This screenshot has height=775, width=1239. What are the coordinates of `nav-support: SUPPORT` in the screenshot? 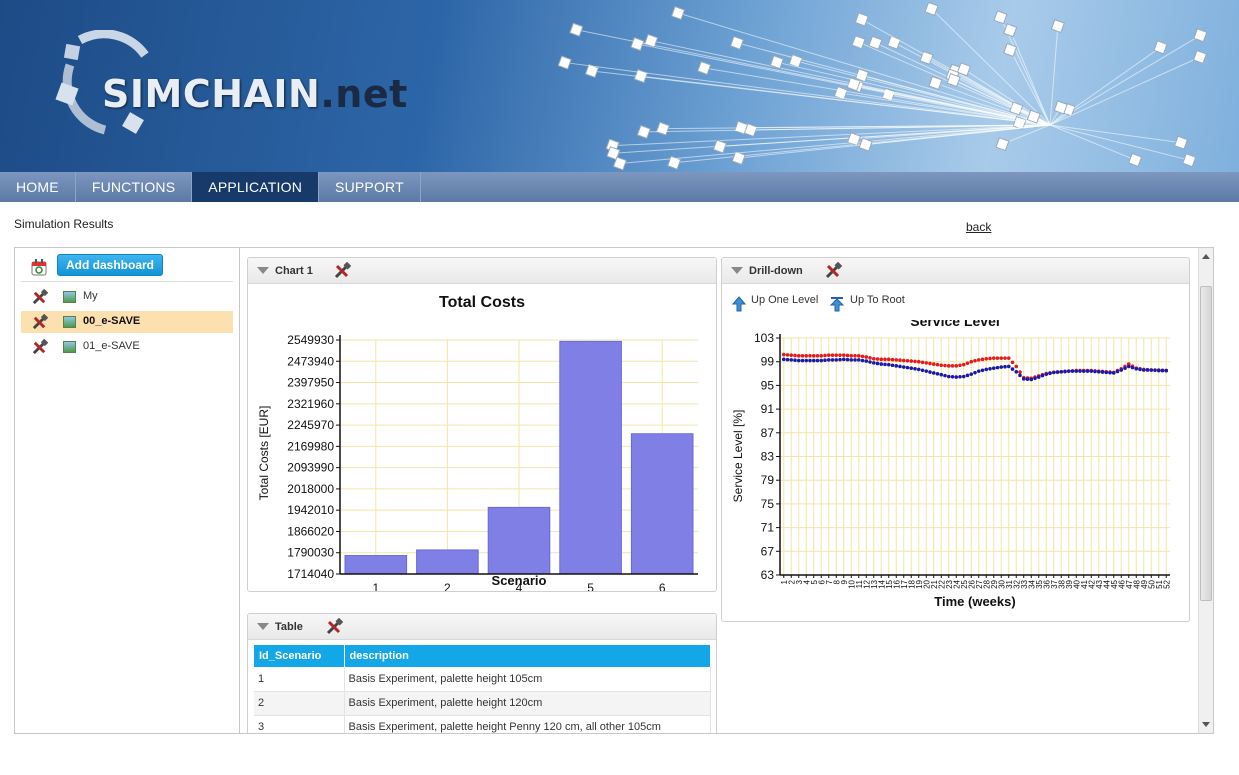 It's located at (370, 187).